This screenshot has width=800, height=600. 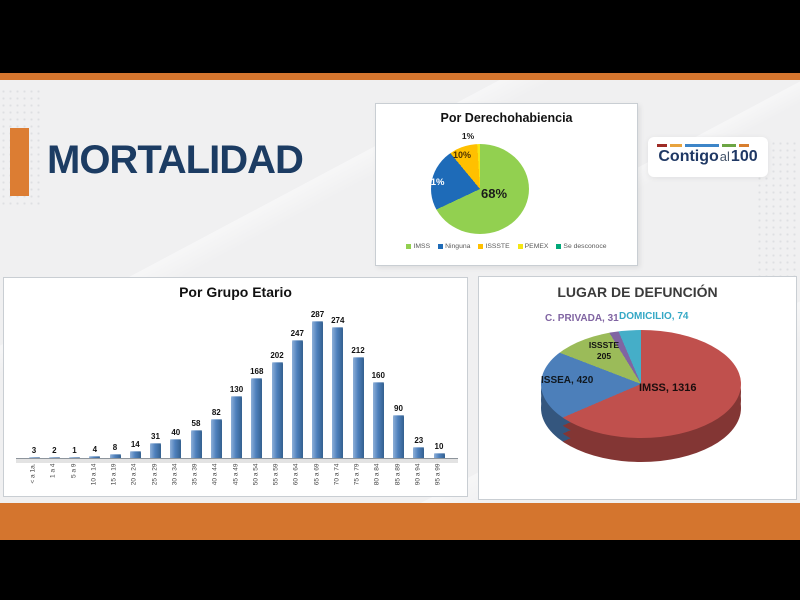 What do you see at coordinates (256, 474) in the screenshot?
I see `x-axis-label: 50 a 54` at bounding box center [256, 474].